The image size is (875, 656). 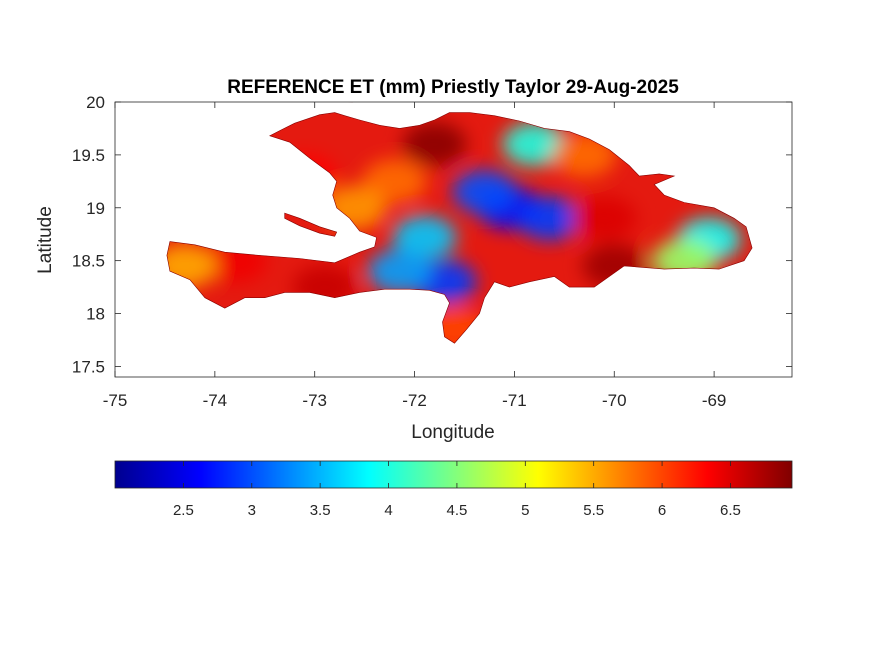 What do you see at coordinates (730, 510) in the screenshot?
I see `colorbar-tick-label: 6.5` at bounding box center [730, 510].